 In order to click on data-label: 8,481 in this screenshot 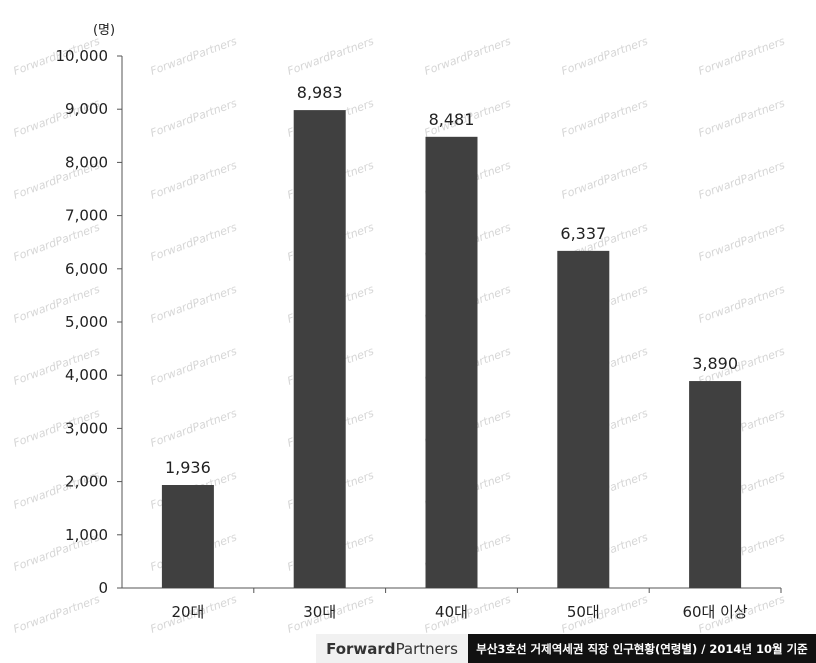, I will do `click(452, 119)`.